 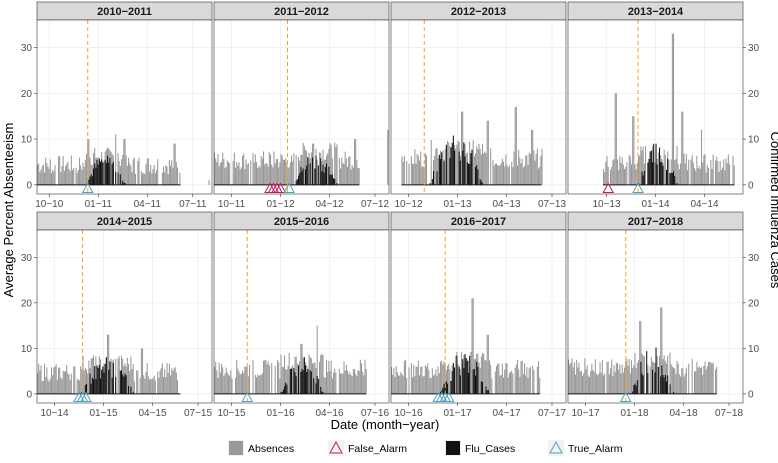 What do you see at coordinates (490, 449) in the screenshot?
I see `legend-label: Flu_Cases` at bounding box center [490, 449].